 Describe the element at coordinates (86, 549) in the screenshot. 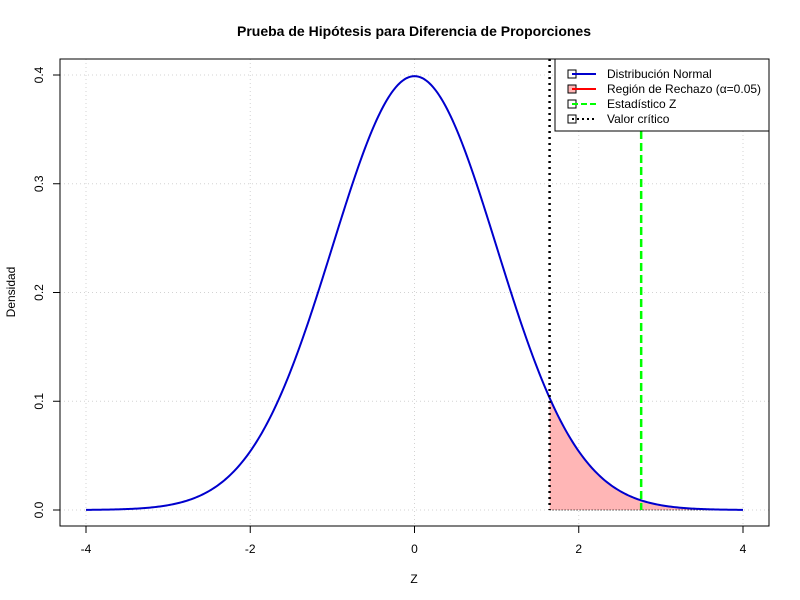

I see `x-tick-label: -4` at that location.